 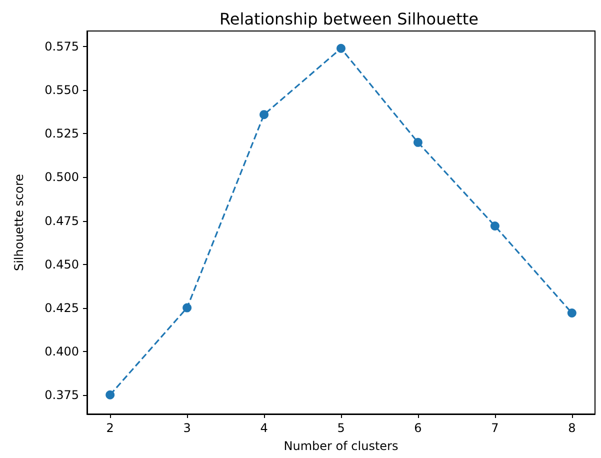 What do you see at coordinates (61, 264) in the screenshot?
I see `y-tick-label: 0.450` at bounding box center [61, 264].